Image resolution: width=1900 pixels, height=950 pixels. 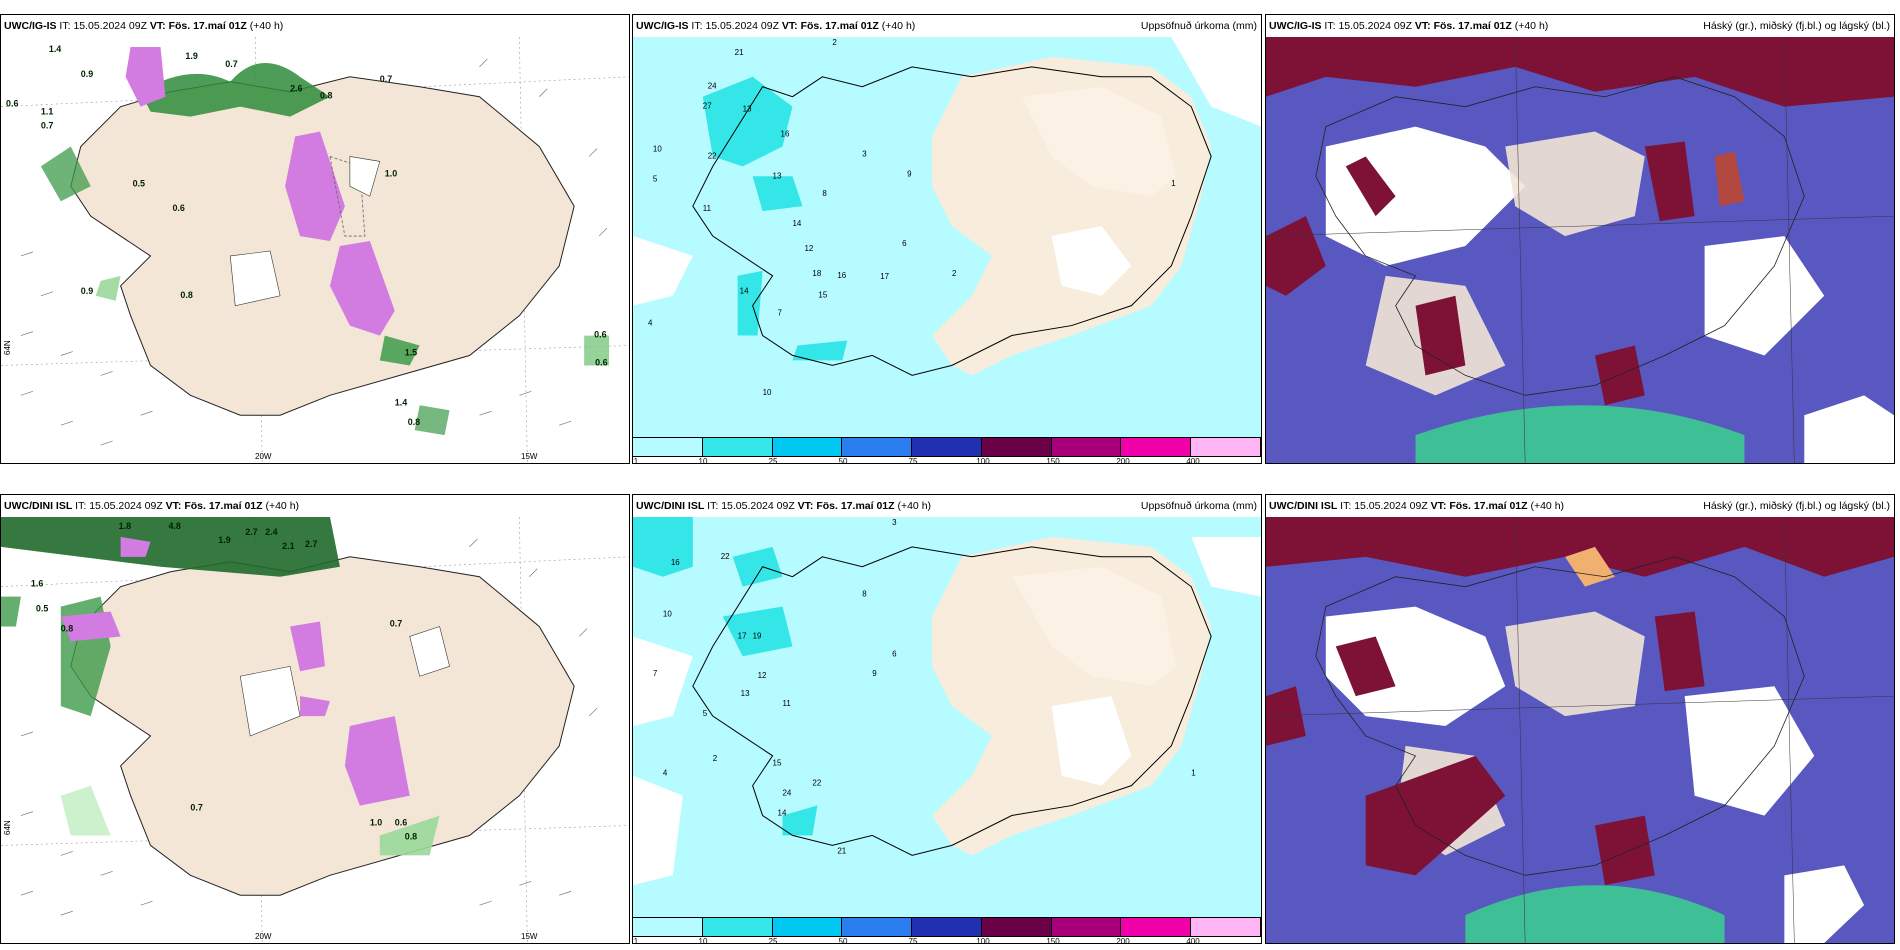 I want to click on accum-value: 19, so click(x=757, y=635).